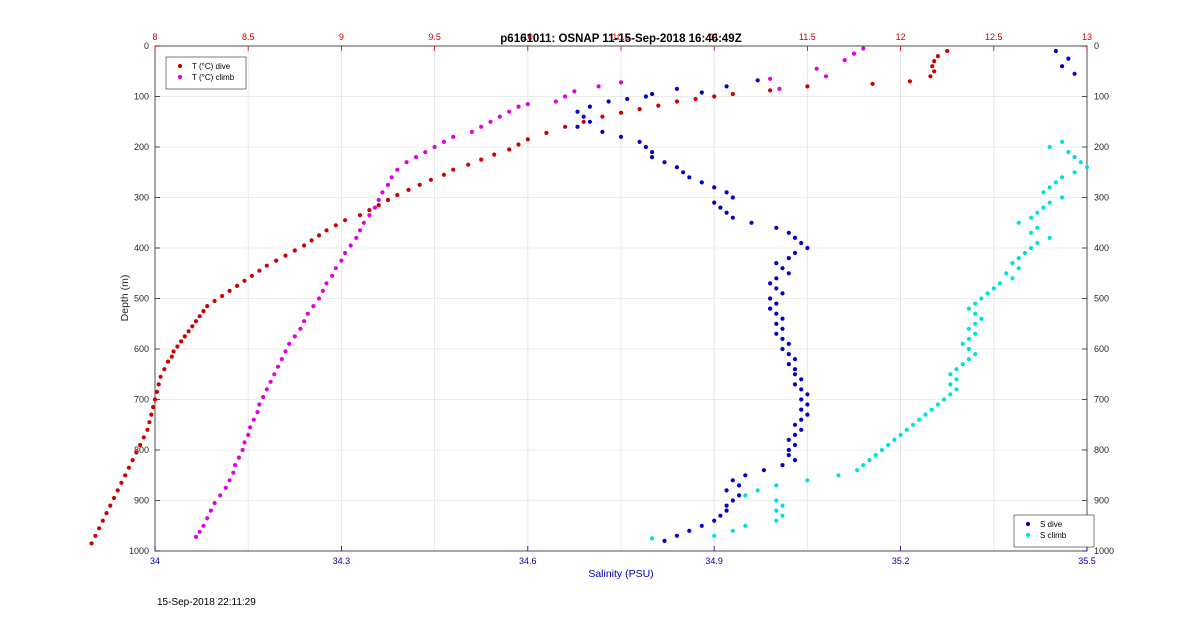  Describe the element at coordinates (213, 77) in the screenshot. I see `legend-label: T (°C) climb` at that location.